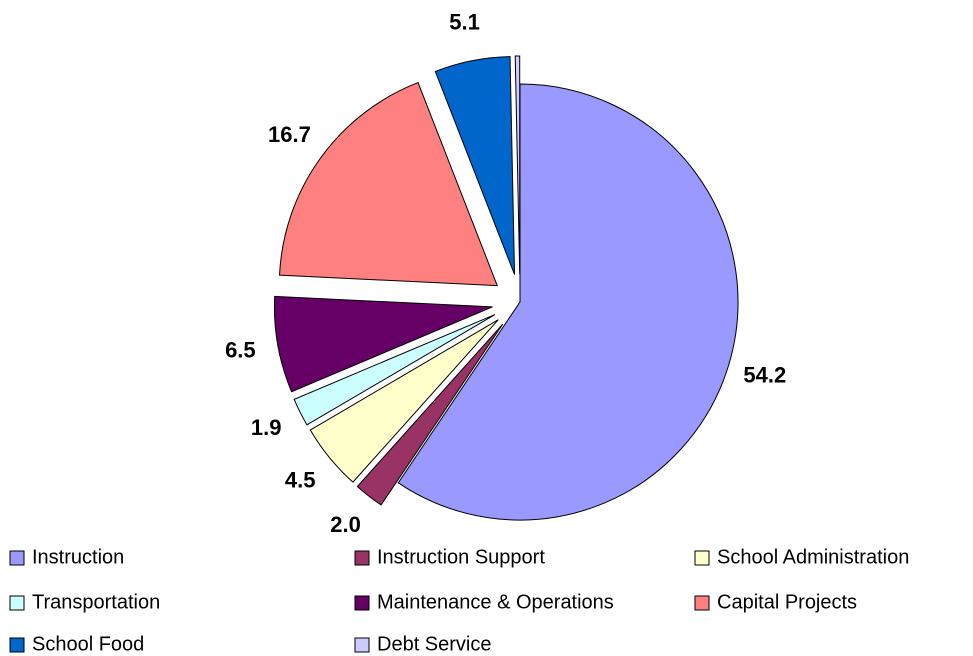  What do you see at coordinates (300, 480) in the screenshot?
I see `data-label: 4.5` at bounding box center [300, 480].